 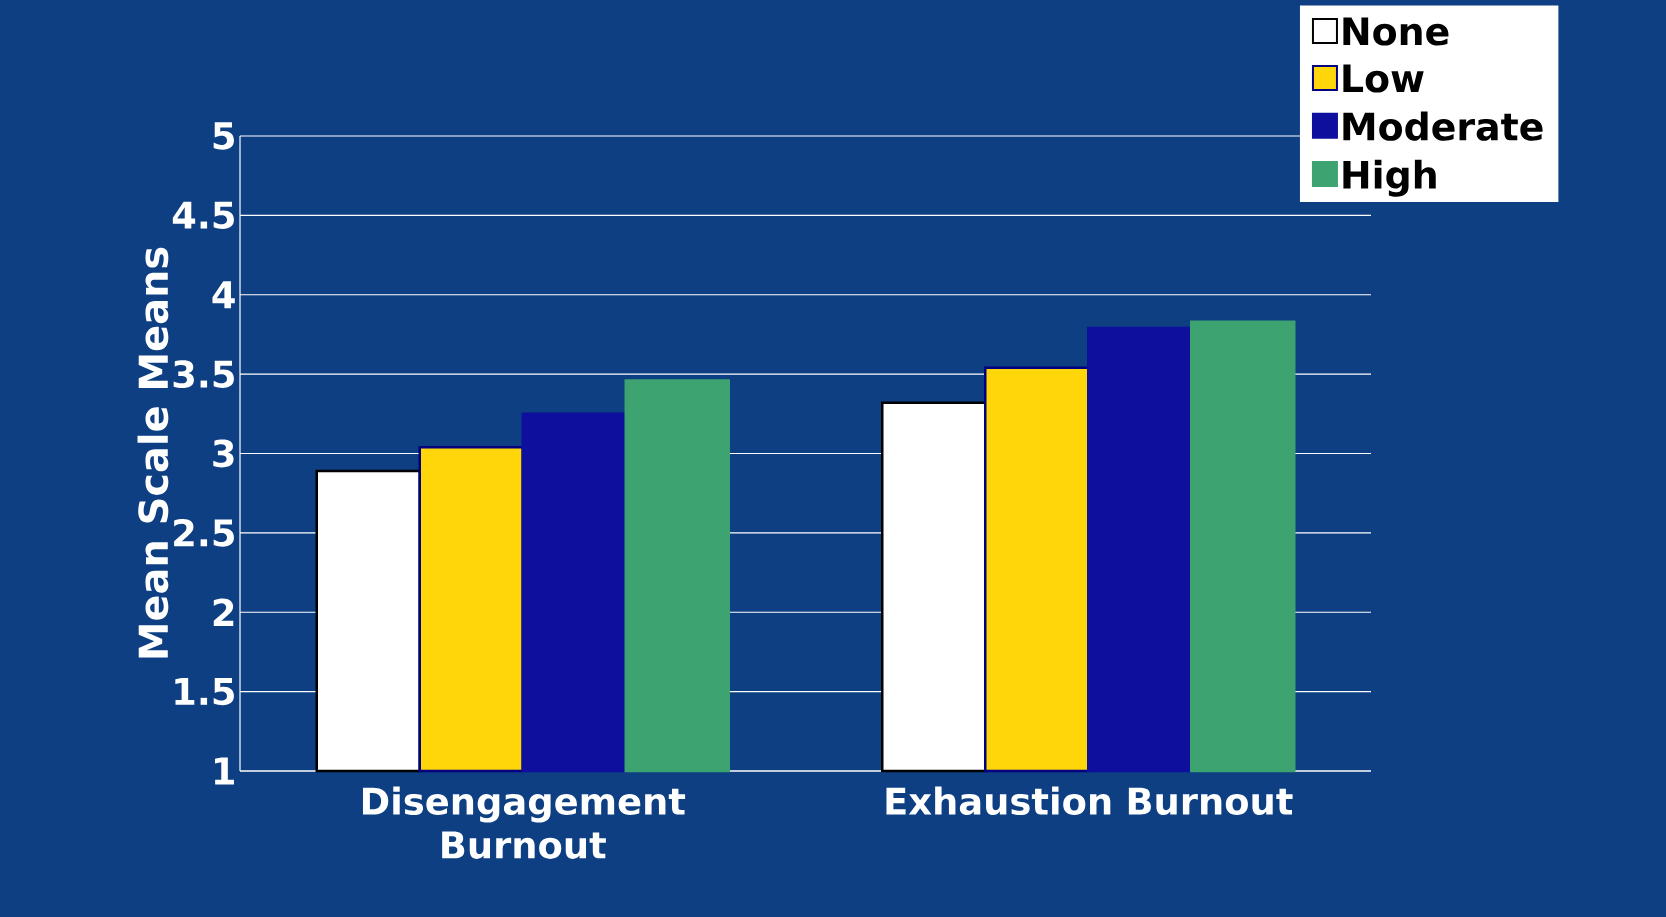 I want to click on y-tick-label: 2, so click(x=223, y=612).